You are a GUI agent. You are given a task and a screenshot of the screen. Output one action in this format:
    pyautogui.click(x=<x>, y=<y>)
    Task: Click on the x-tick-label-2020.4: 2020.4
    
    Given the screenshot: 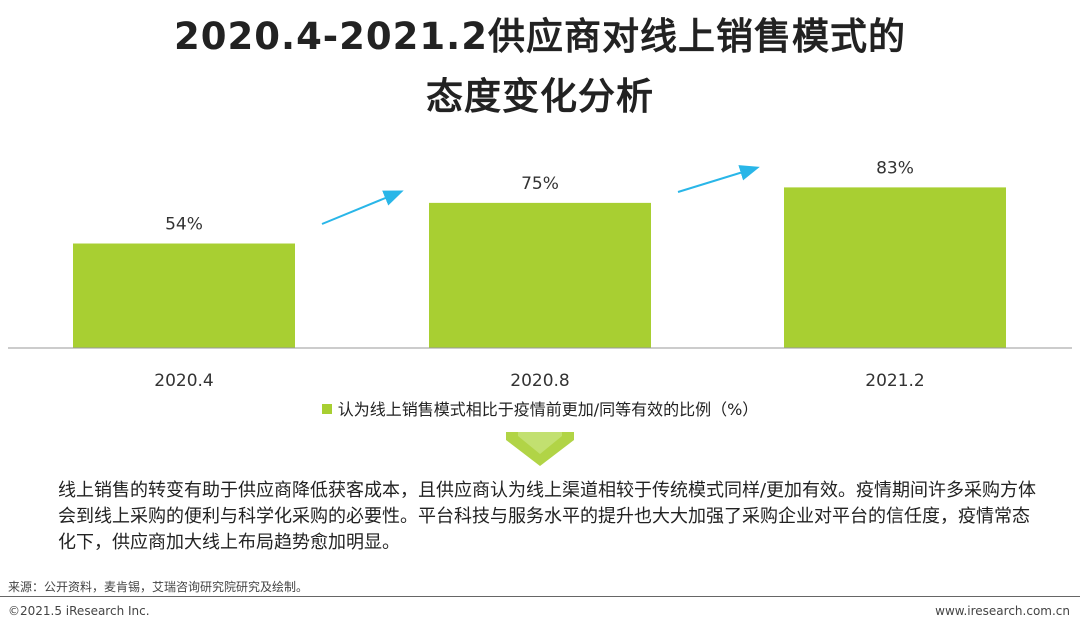 What is the action you would take?
    pyautogui.click(x=183, y=380)
    